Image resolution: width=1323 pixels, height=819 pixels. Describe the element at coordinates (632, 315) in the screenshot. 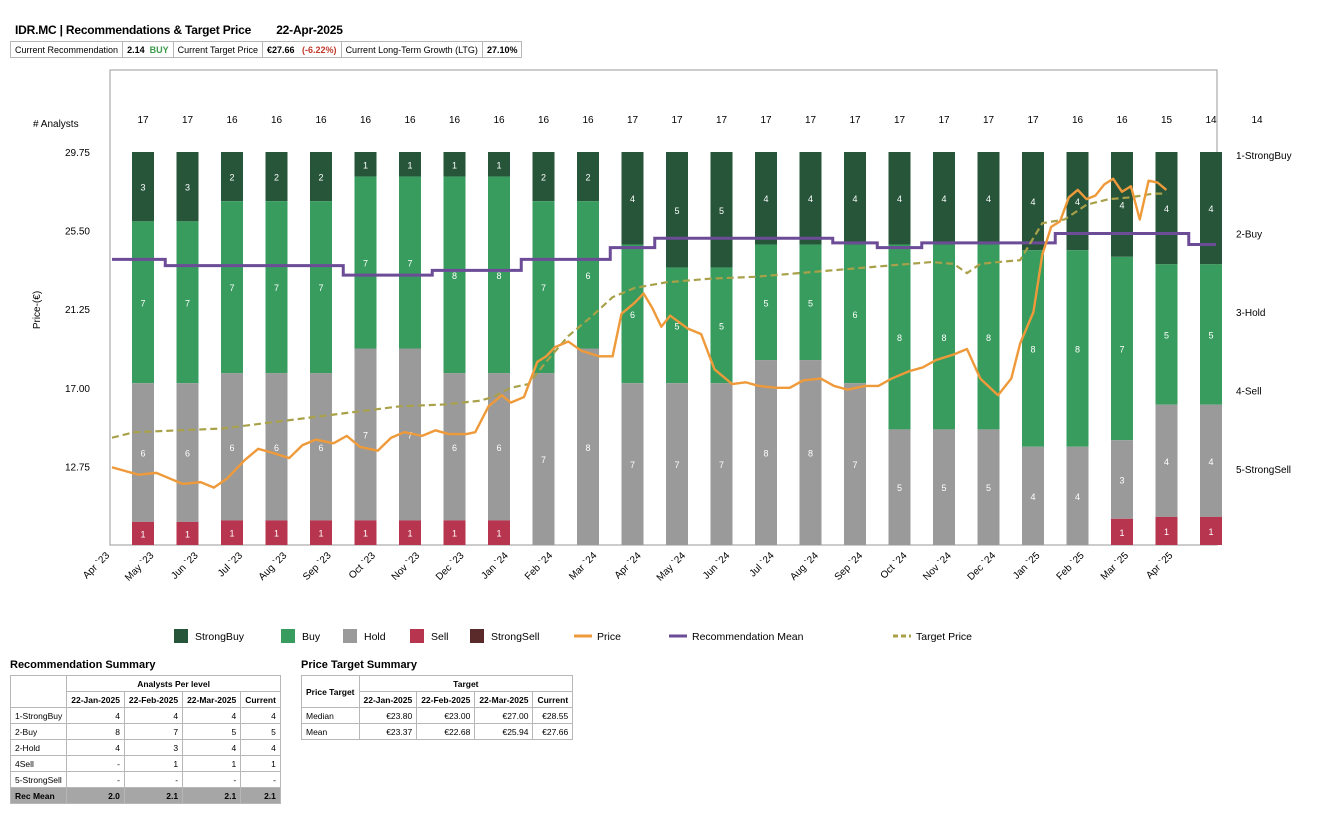

I see `bar-label-buy-11: 6` at that location.